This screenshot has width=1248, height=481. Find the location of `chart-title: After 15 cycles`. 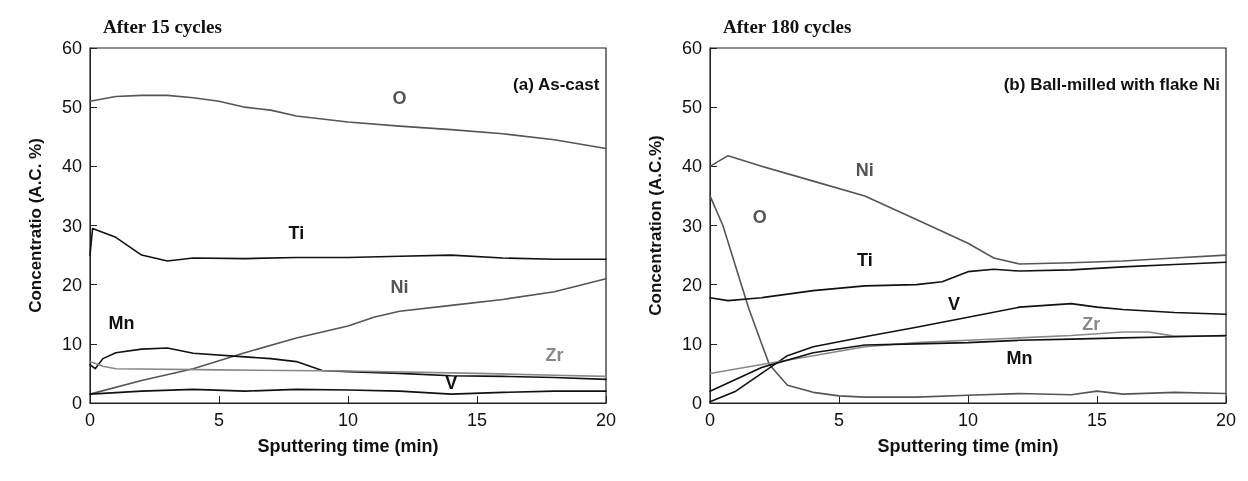

chart-title: After 15 cycles is located at coordinates (162, 26).